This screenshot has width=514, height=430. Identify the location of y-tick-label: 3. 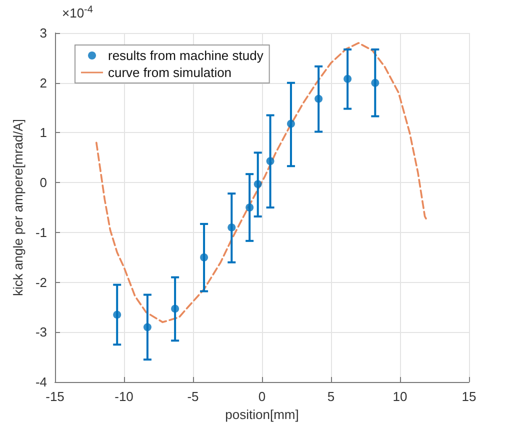
(43, 33).